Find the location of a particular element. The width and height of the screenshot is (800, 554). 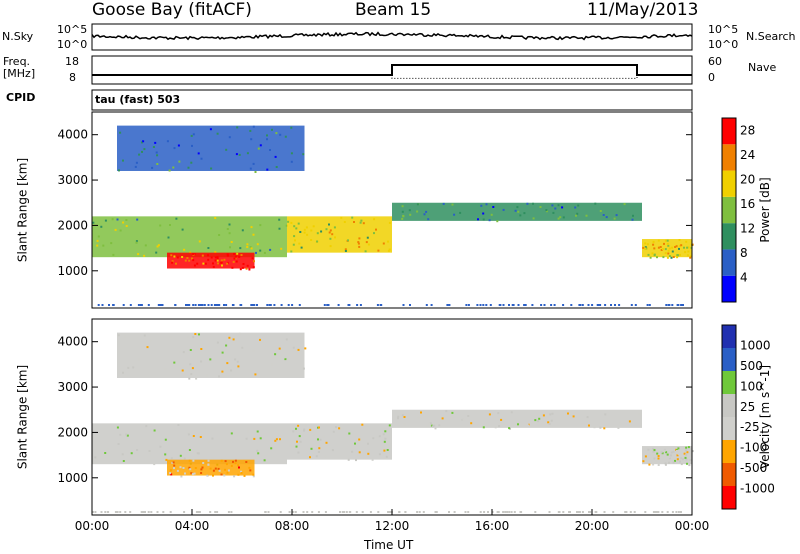

nave-tick-top: 60 is located at coordinates (715, 61).